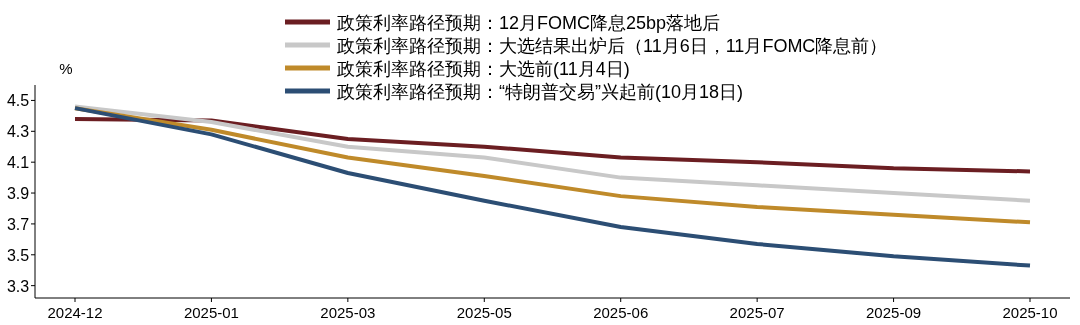 This screenshot has height=325, width=1080. Describe the element at coordinates (894, 312) in the screenshot. I see `x-tick-label: 2025-09` at that location.